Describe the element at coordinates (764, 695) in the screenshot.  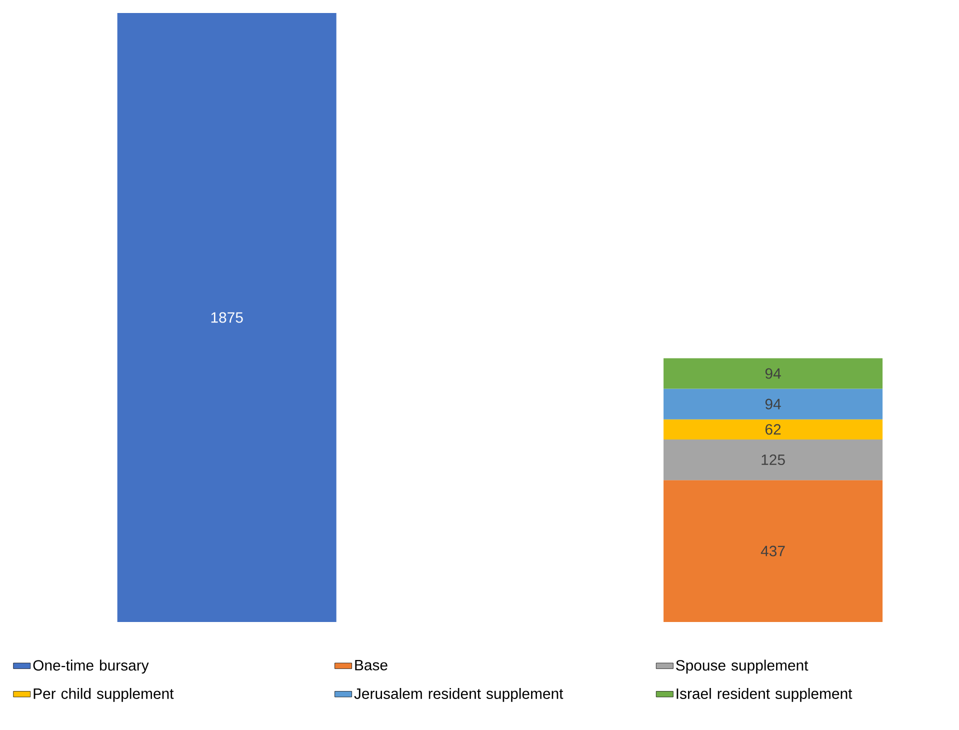
I see `legend-label: Israel resident supplement` at that location.